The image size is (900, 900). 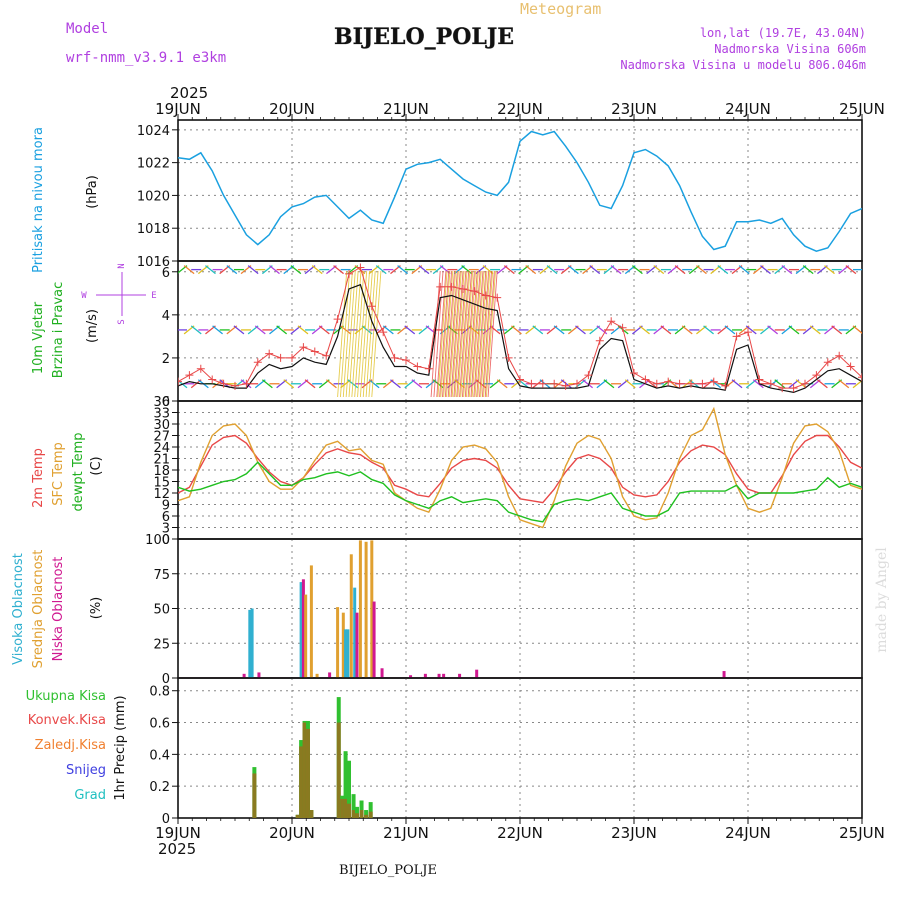 I want to click on temp-dew-label: dewpt Temp, so click(x=78, y=471).